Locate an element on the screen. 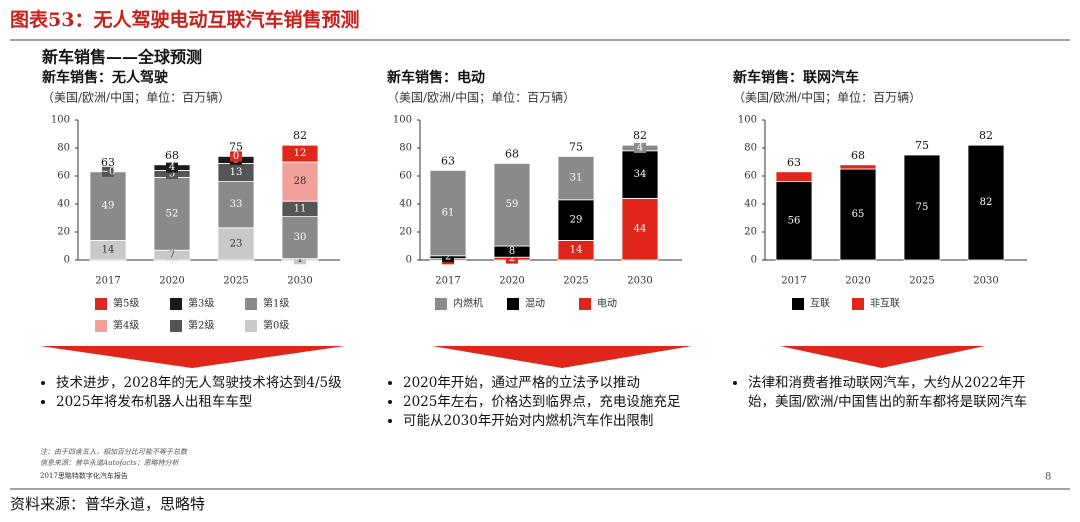 The image size is (1080, 522). arrow is located at coordinates (882, 357).